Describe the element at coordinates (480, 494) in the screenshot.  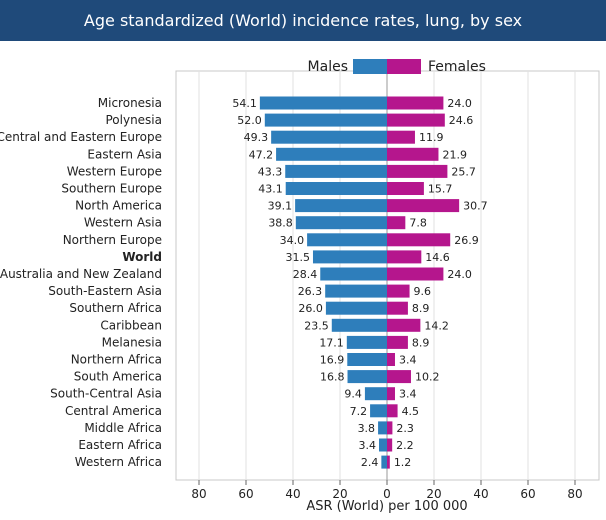
I see `x-tick-label: 40` at that location.